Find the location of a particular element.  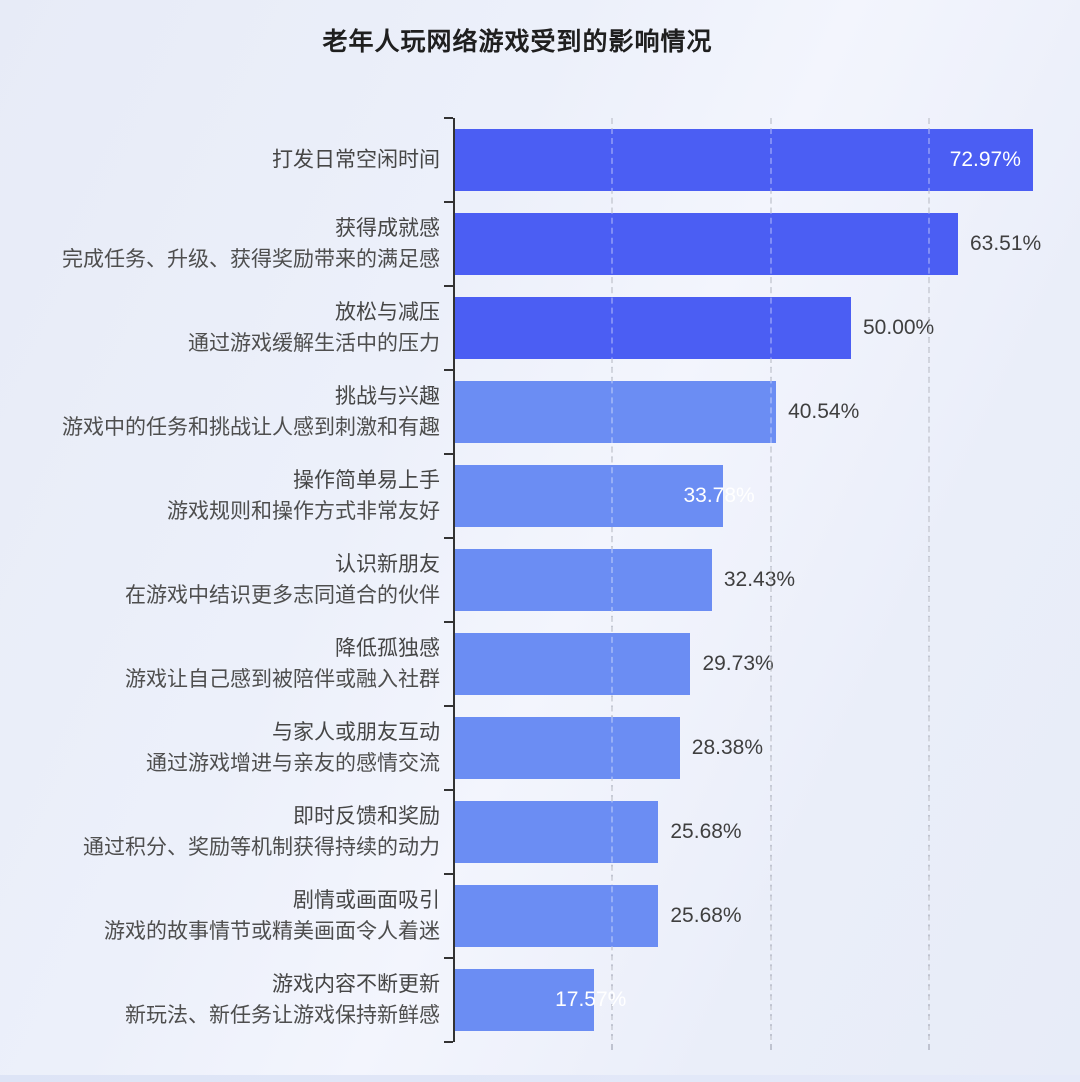

bar-row: 获得成就感 完成任务、升级、获得奖励带来的满足感 63.51% is located at coordinates (551, 243).